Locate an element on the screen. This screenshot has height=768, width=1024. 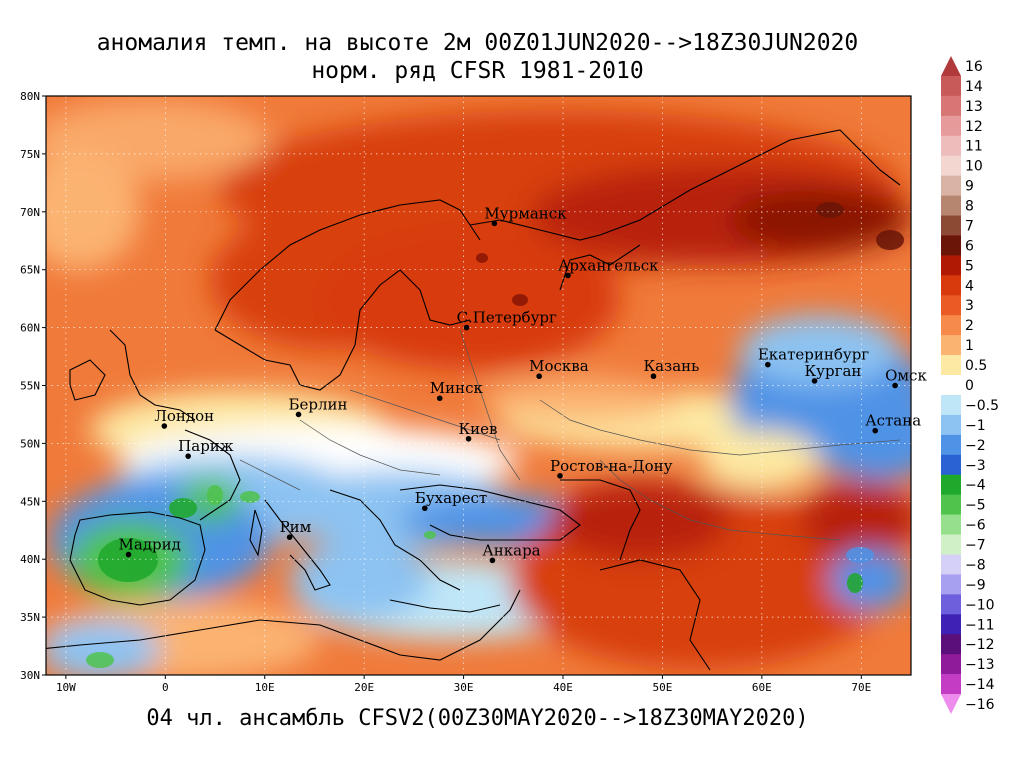
city-label: Москва is located at coordinates (559, 366).